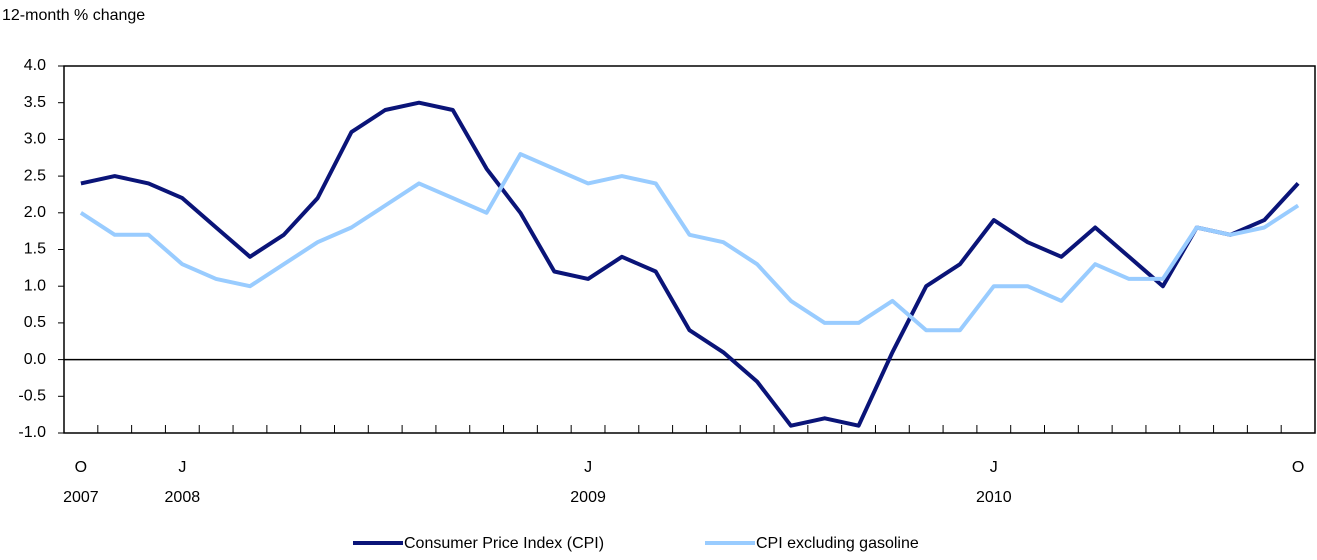 The image size is (1317, 560). I want to click on y-tick-label: 1.5, so click(35, 249).